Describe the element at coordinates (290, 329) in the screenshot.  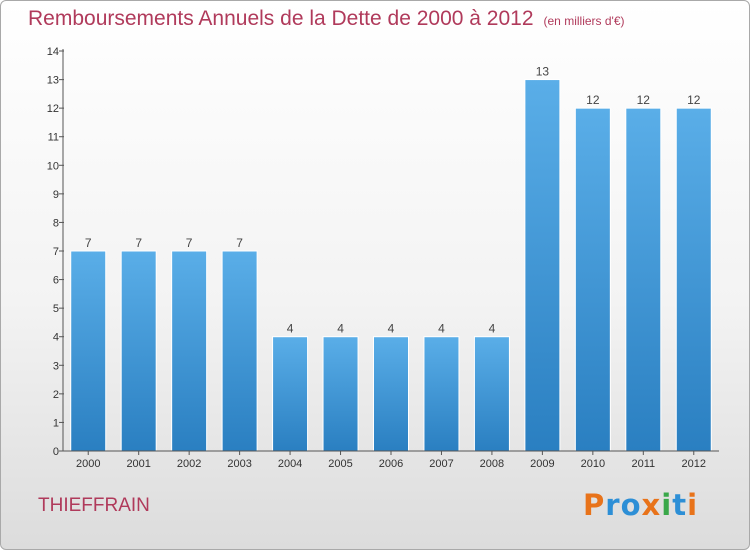
I see `data-label-2004: 4` at that location.